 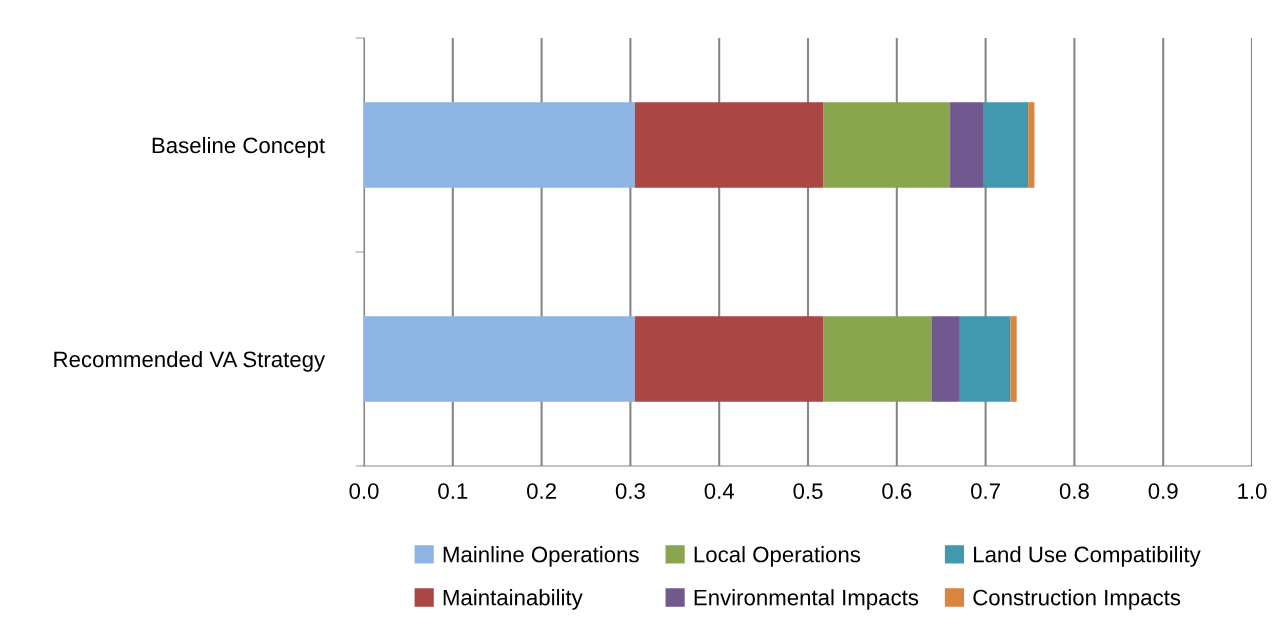 I want to click on y-tick-label: Recommended VA Strategy, so click(x=190, y=361).